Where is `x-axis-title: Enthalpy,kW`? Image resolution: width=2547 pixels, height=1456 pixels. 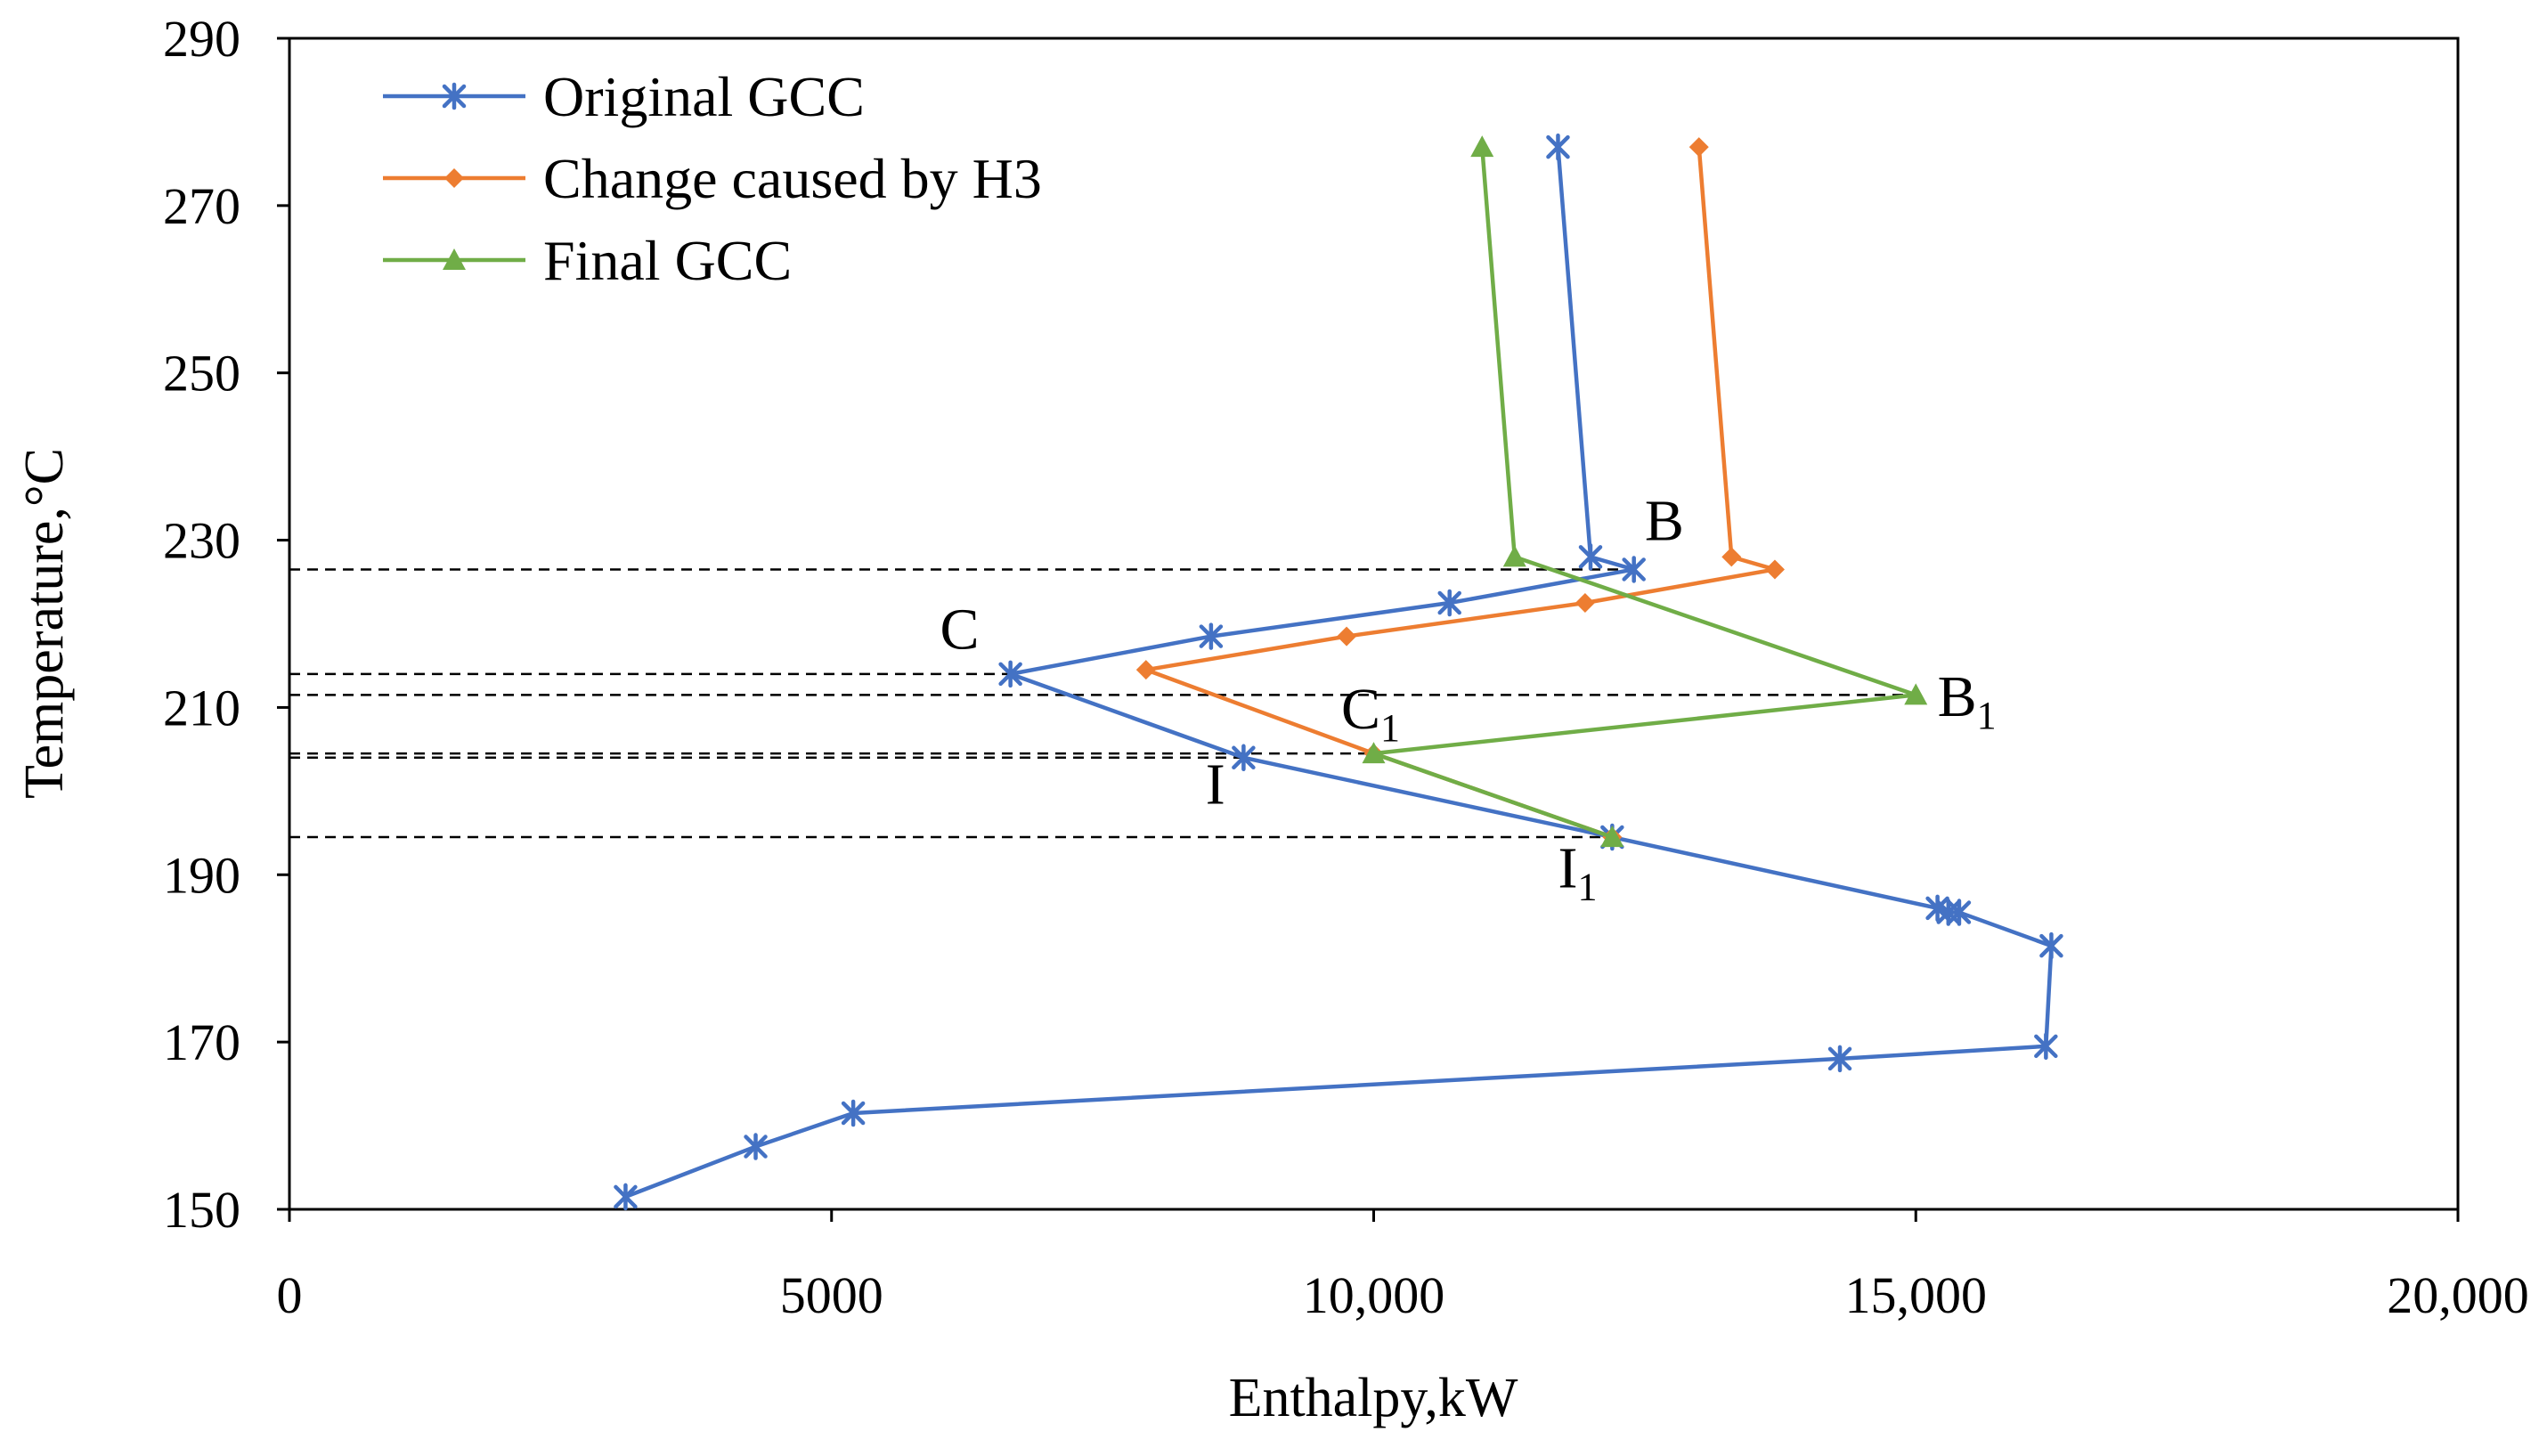 x-axis-title: Enthalpy,kW is located at coordinates (1373, 1398).